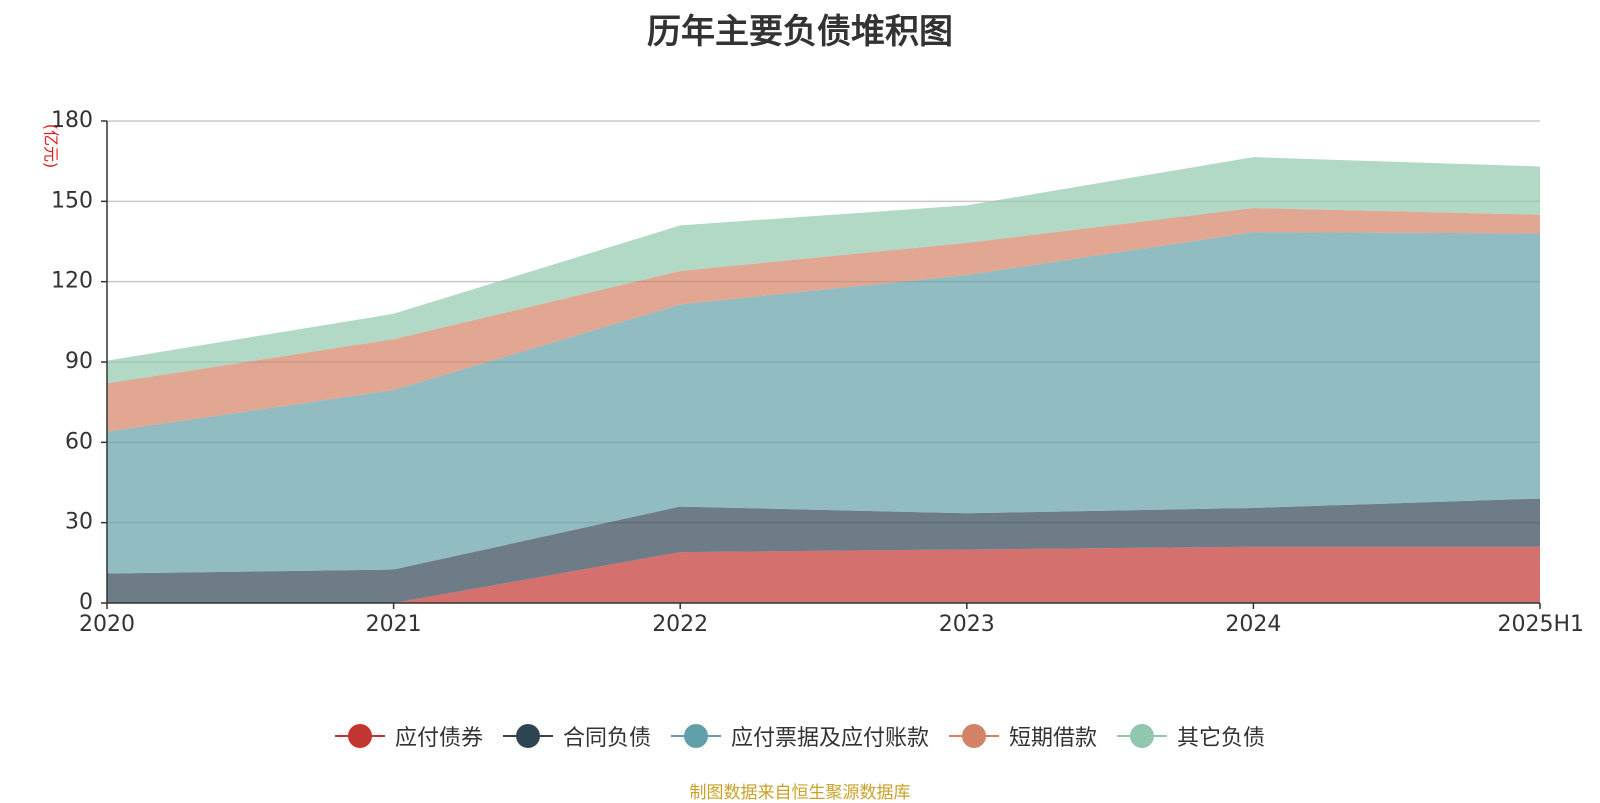 The height and width of the screenshot is (803, 1600). I want to click on legend-item-0: 应付债券, so click(408, 736).